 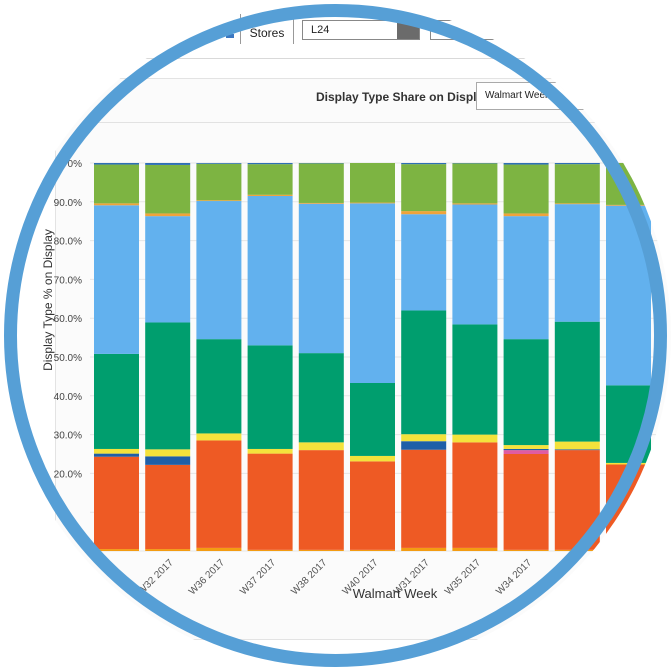 What do you see at coordinates (68, 397) in the screenshot?
I see `y-tick-label: 40.0%` at bounding box center [68, 397].